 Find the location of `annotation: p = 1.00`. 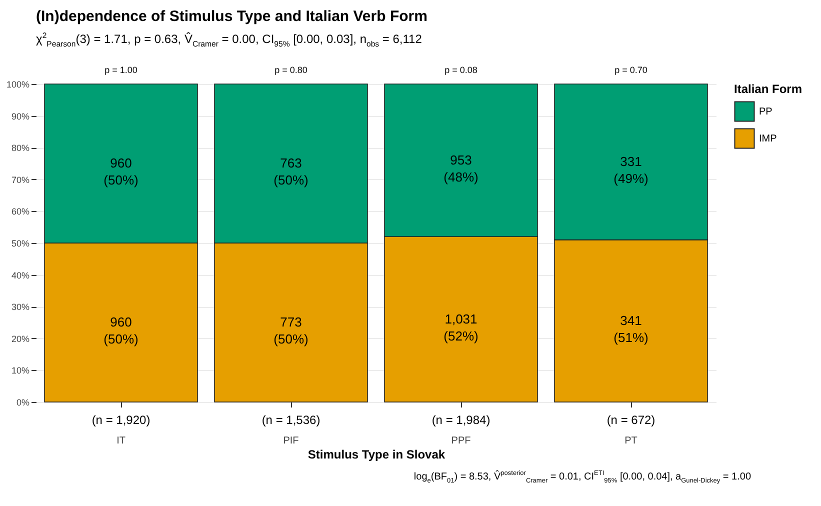

annotation: p = 1.00 is located at coordinates (121, 70).